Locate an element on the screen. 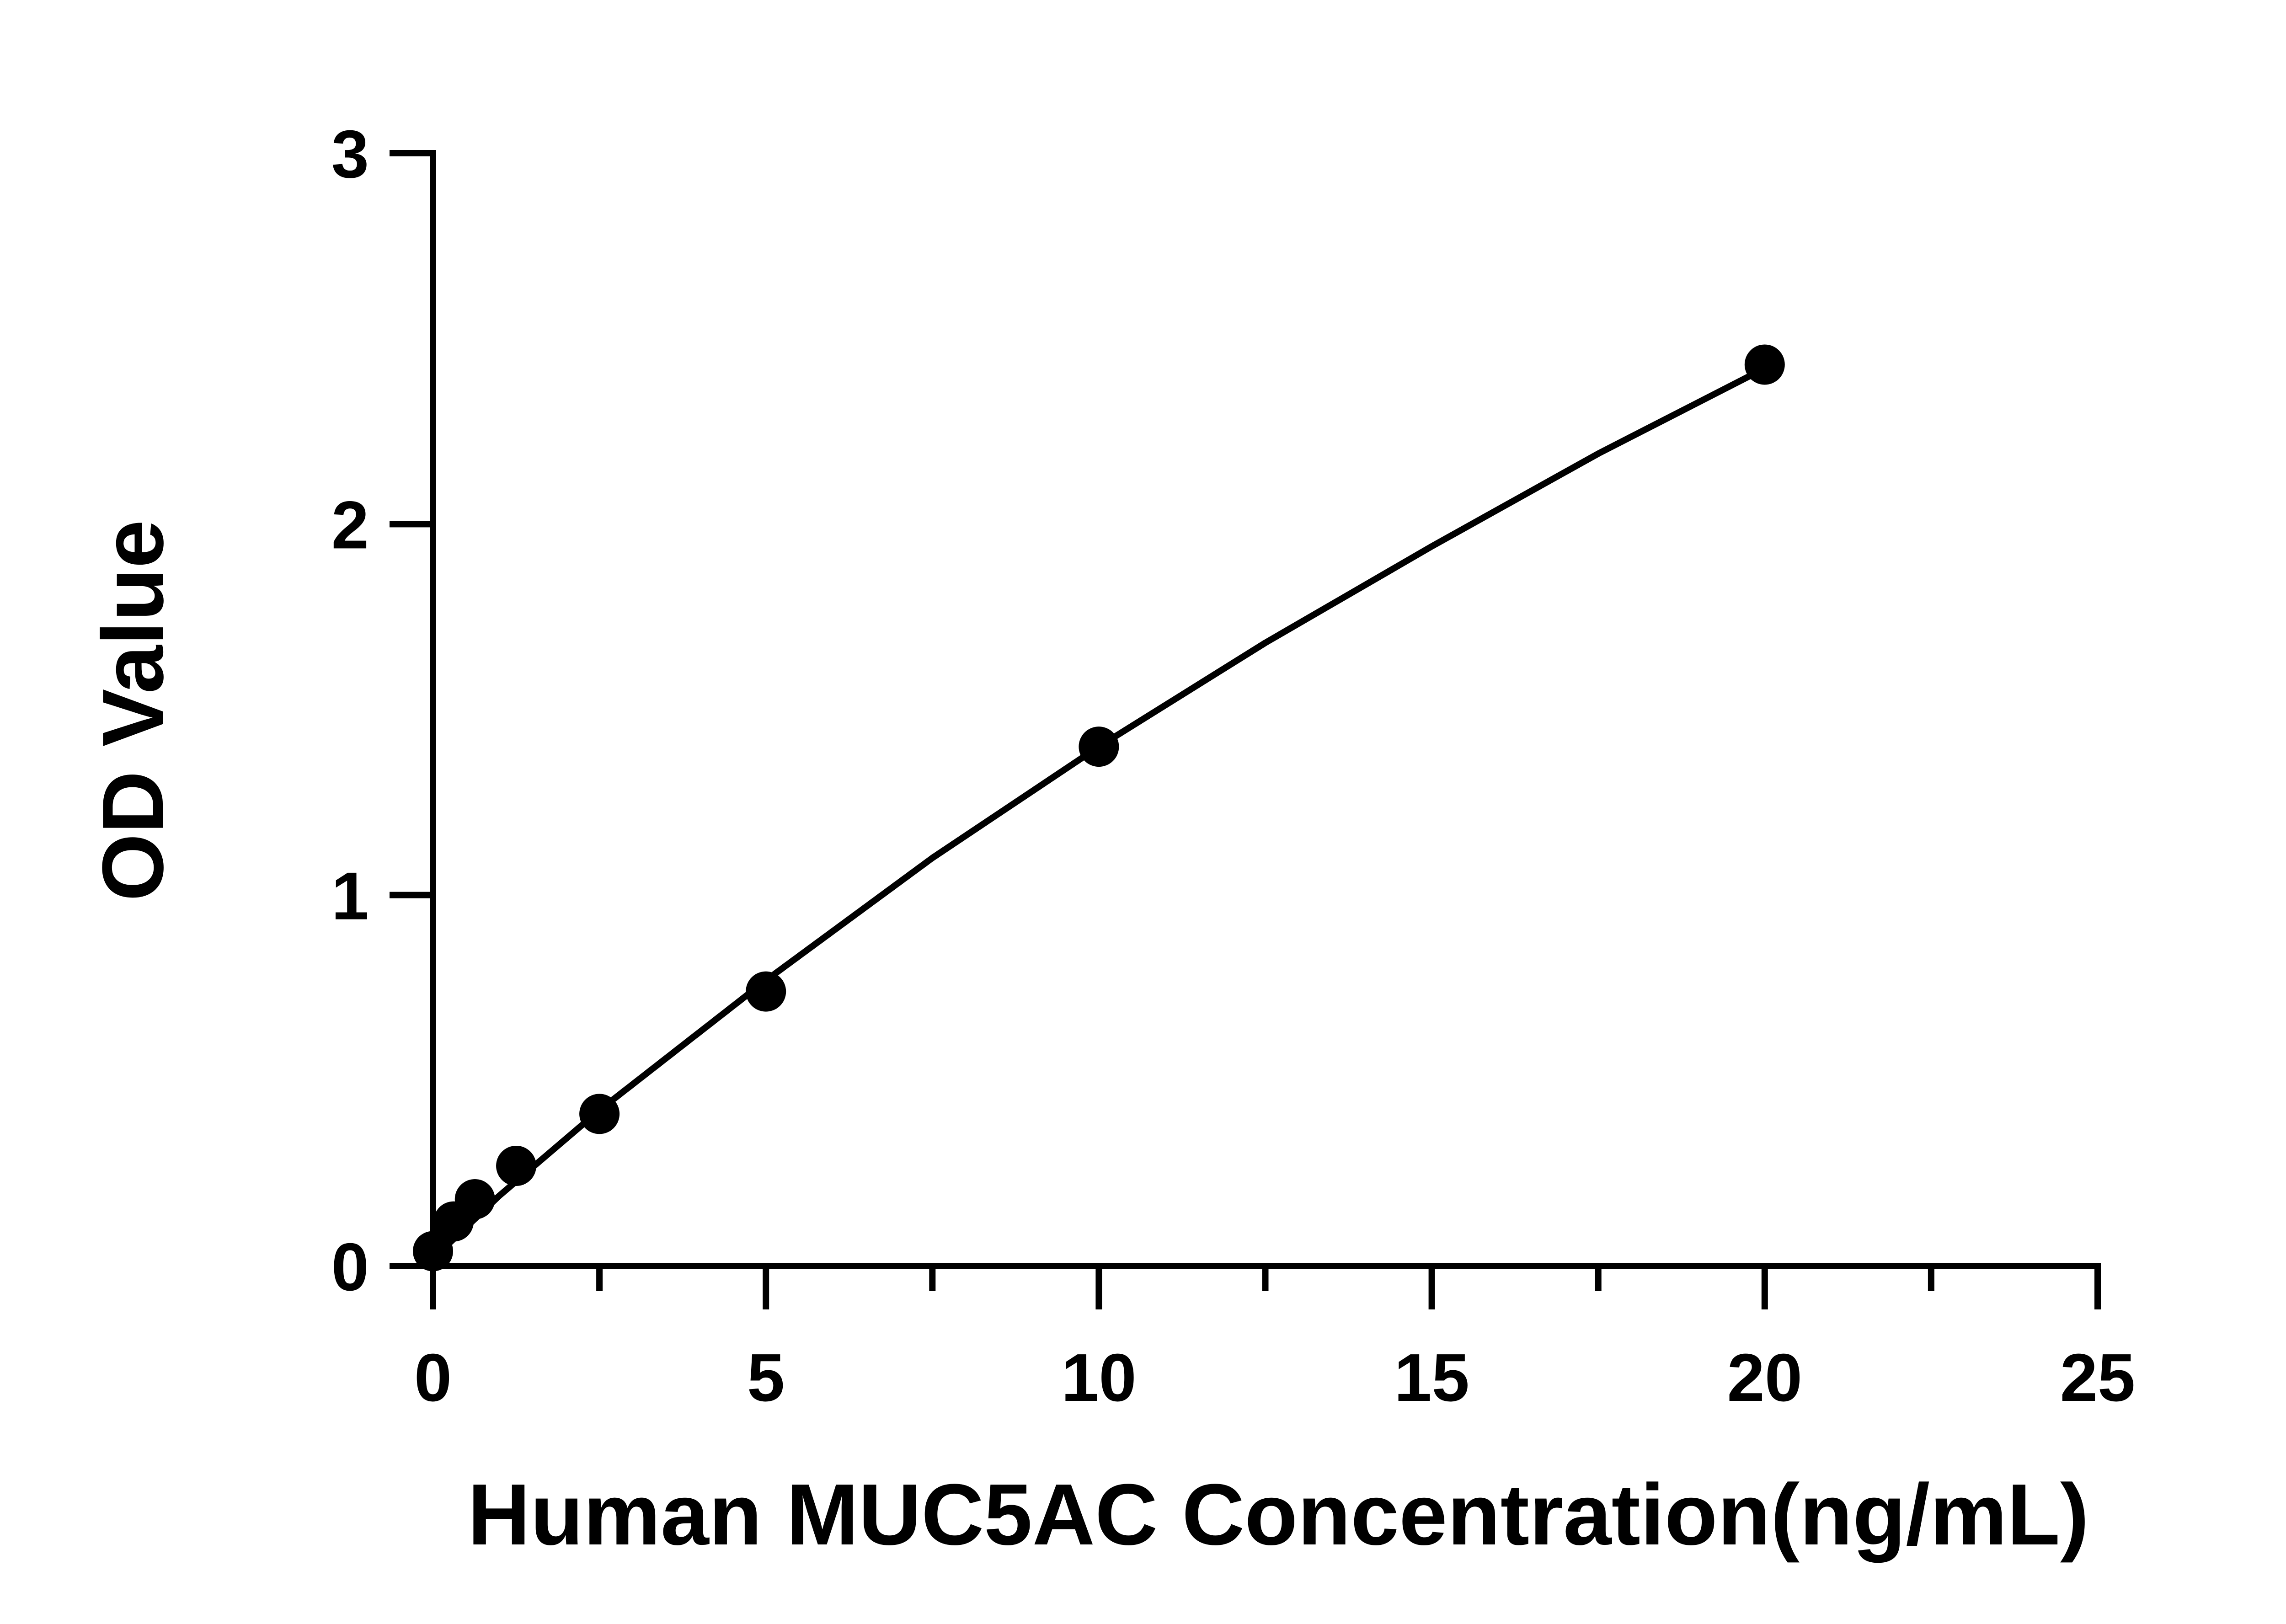 The height and width of the screenshot is (1624, 2286). y-tick-label: 3 is located at coordinates (350, 154).